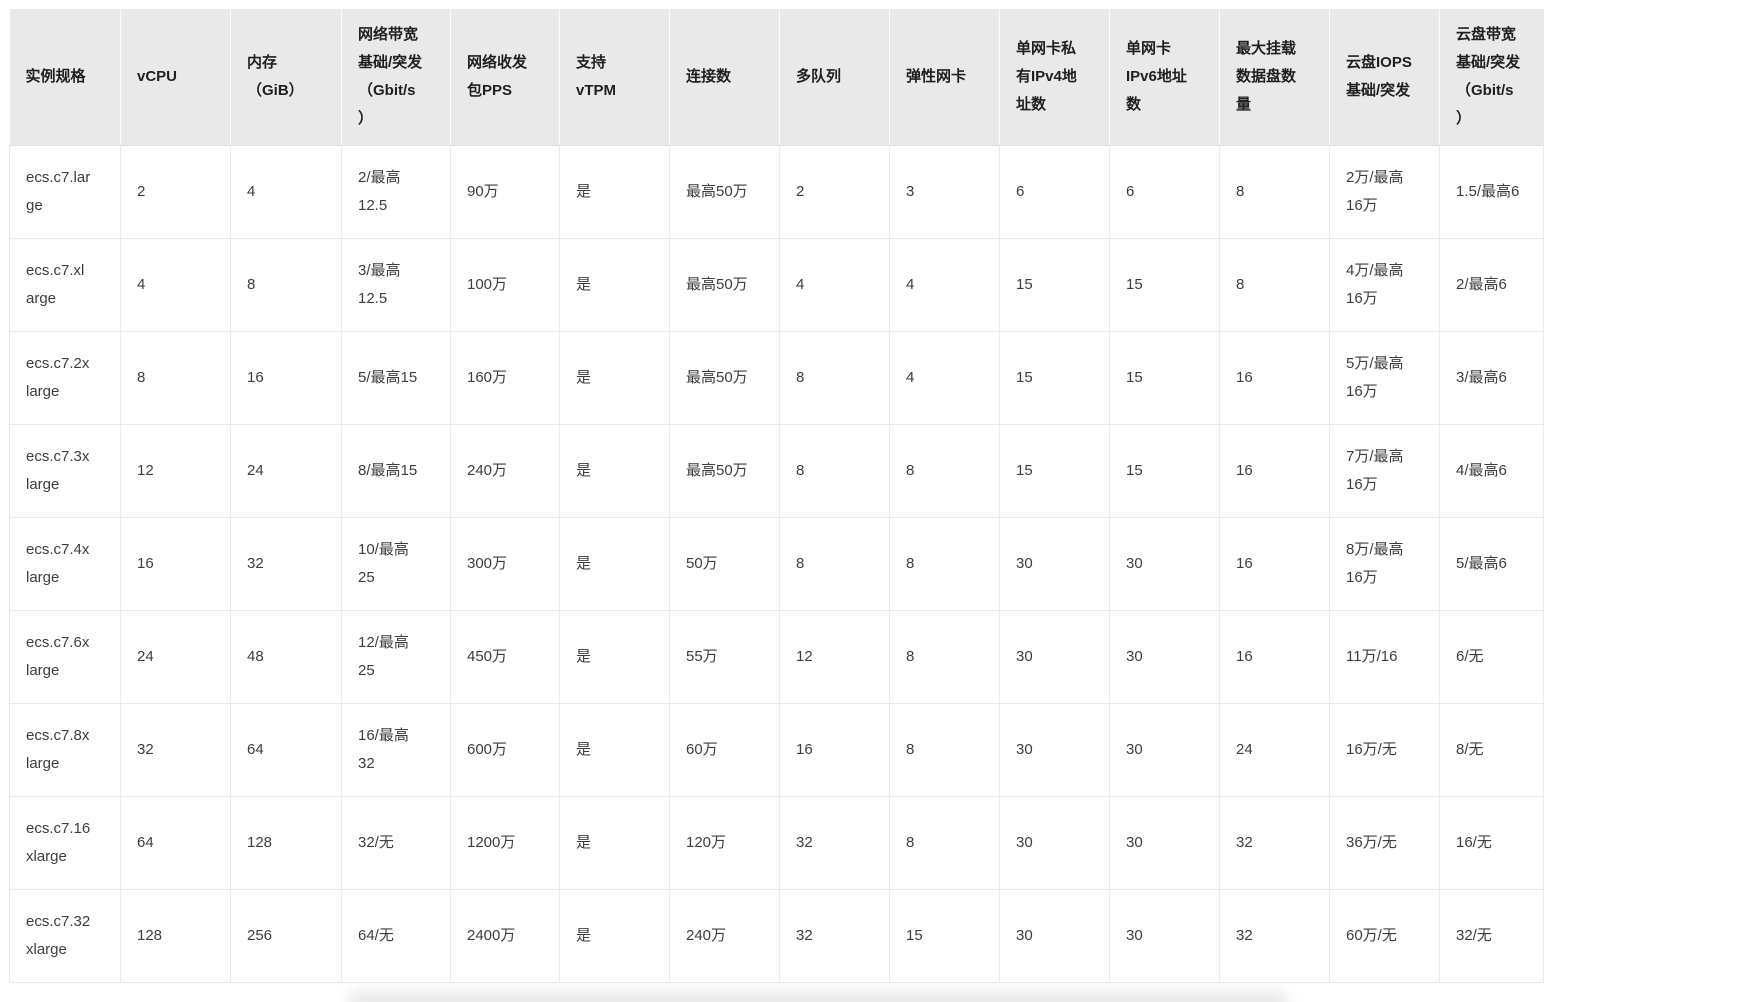 Image resolution: width=1752 pixels, height=1002 pixels. Describe the element at coordinates (724, 656) in the screenshot. I see `cell-connections: 55万` at that location.